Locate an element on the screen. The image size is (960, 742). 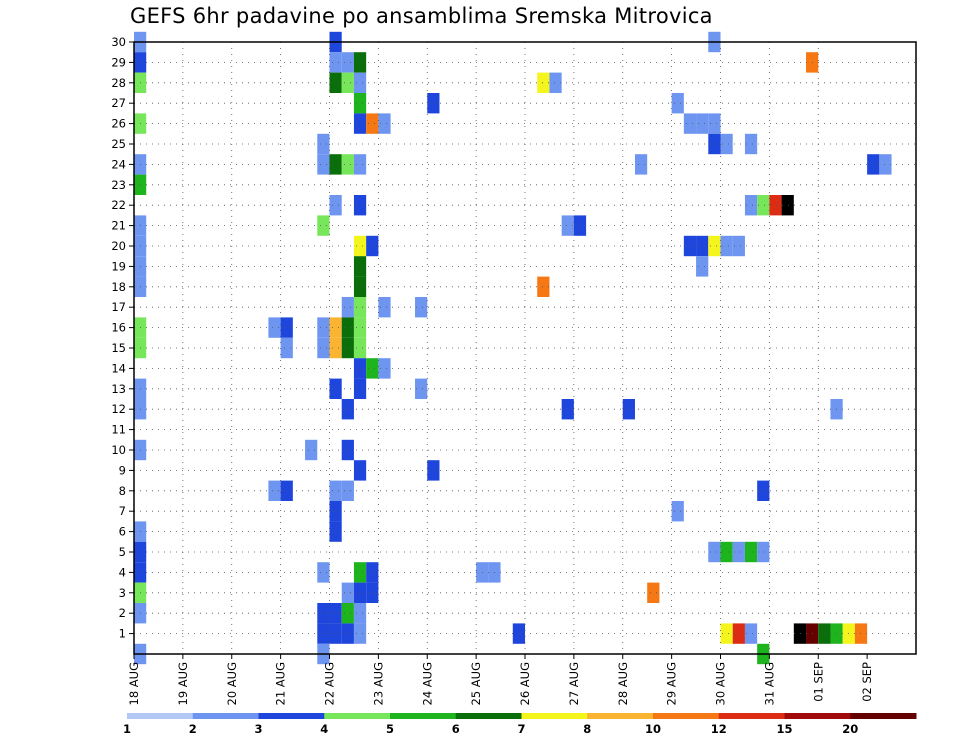
y-tick-label: 5 is located at coordinates (122, 552).